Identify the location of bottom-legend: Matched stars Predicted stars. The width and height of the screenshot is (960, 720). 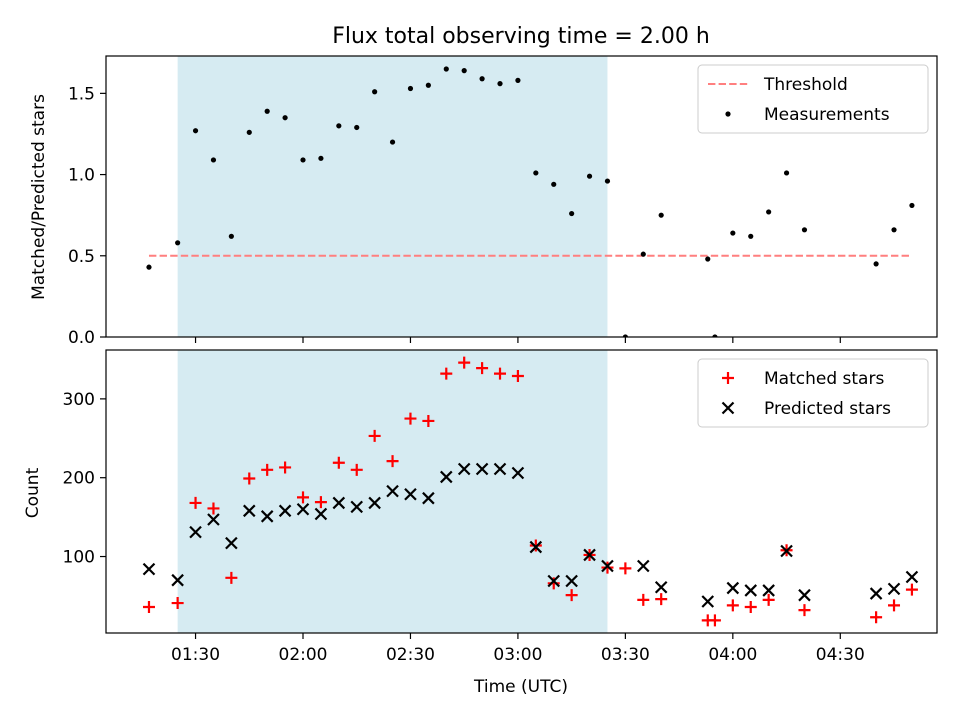
(813, 393).